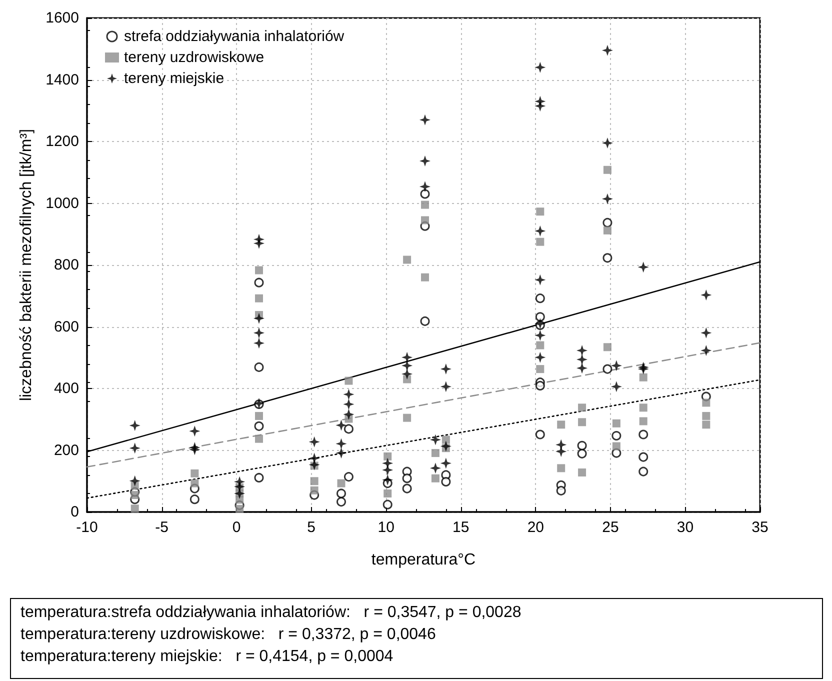 Image resolution: width=832 pixels, height=681 pixels. I want to click on legend-label: tereny miejskie, so click(174, 78).